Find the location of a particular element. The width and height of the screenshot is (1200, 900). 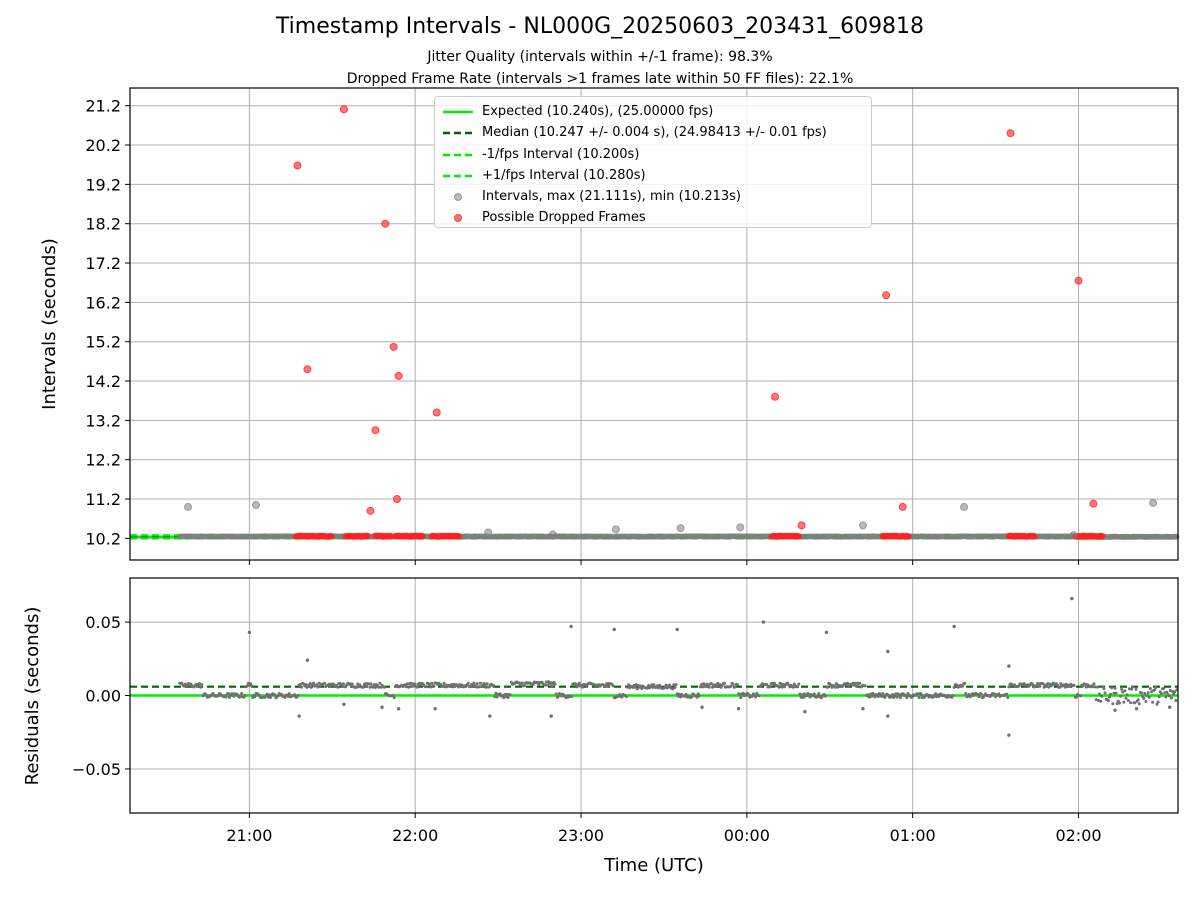

legend-key-plus-fps is located at coordinates (458, 176).